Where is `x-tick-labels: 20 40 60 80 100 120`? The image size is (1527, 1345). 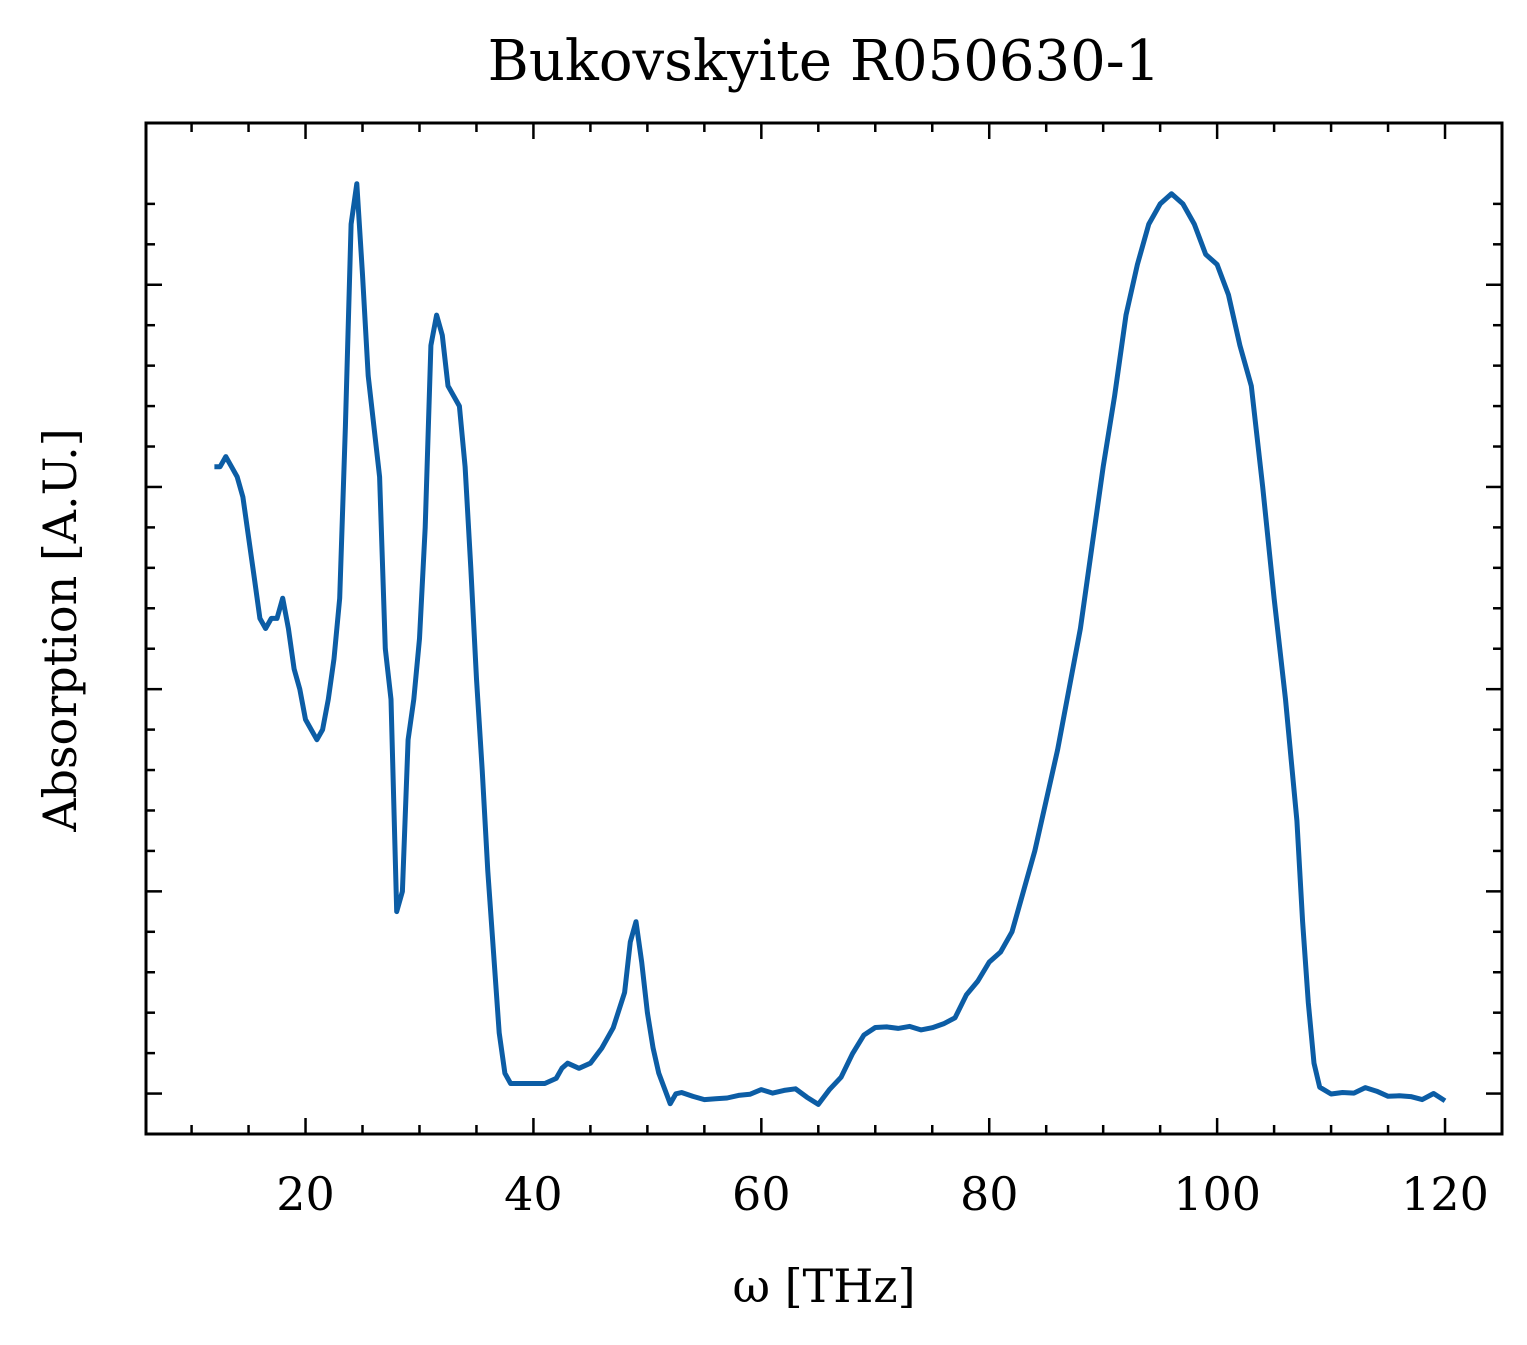 x-tick-labels: 20 40 60 80 100 120 is located at coordinates (882, 1194).